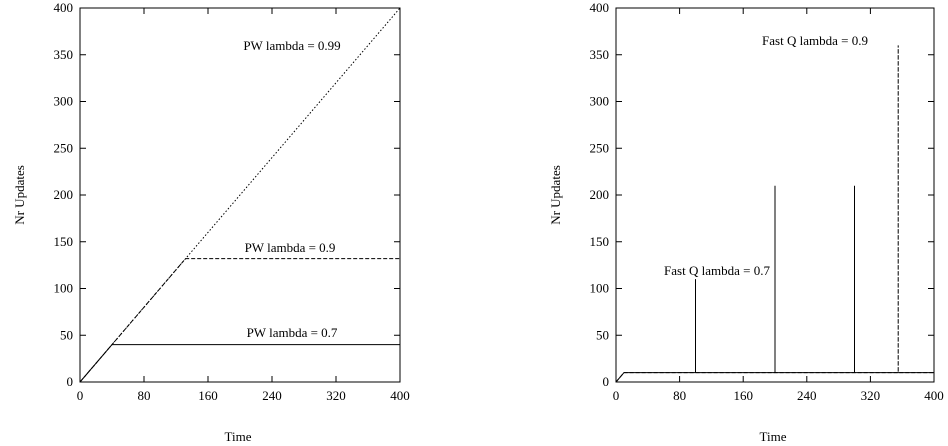  I want to click on series-annotation: PW lambda = 0.99, so click(291, 45).